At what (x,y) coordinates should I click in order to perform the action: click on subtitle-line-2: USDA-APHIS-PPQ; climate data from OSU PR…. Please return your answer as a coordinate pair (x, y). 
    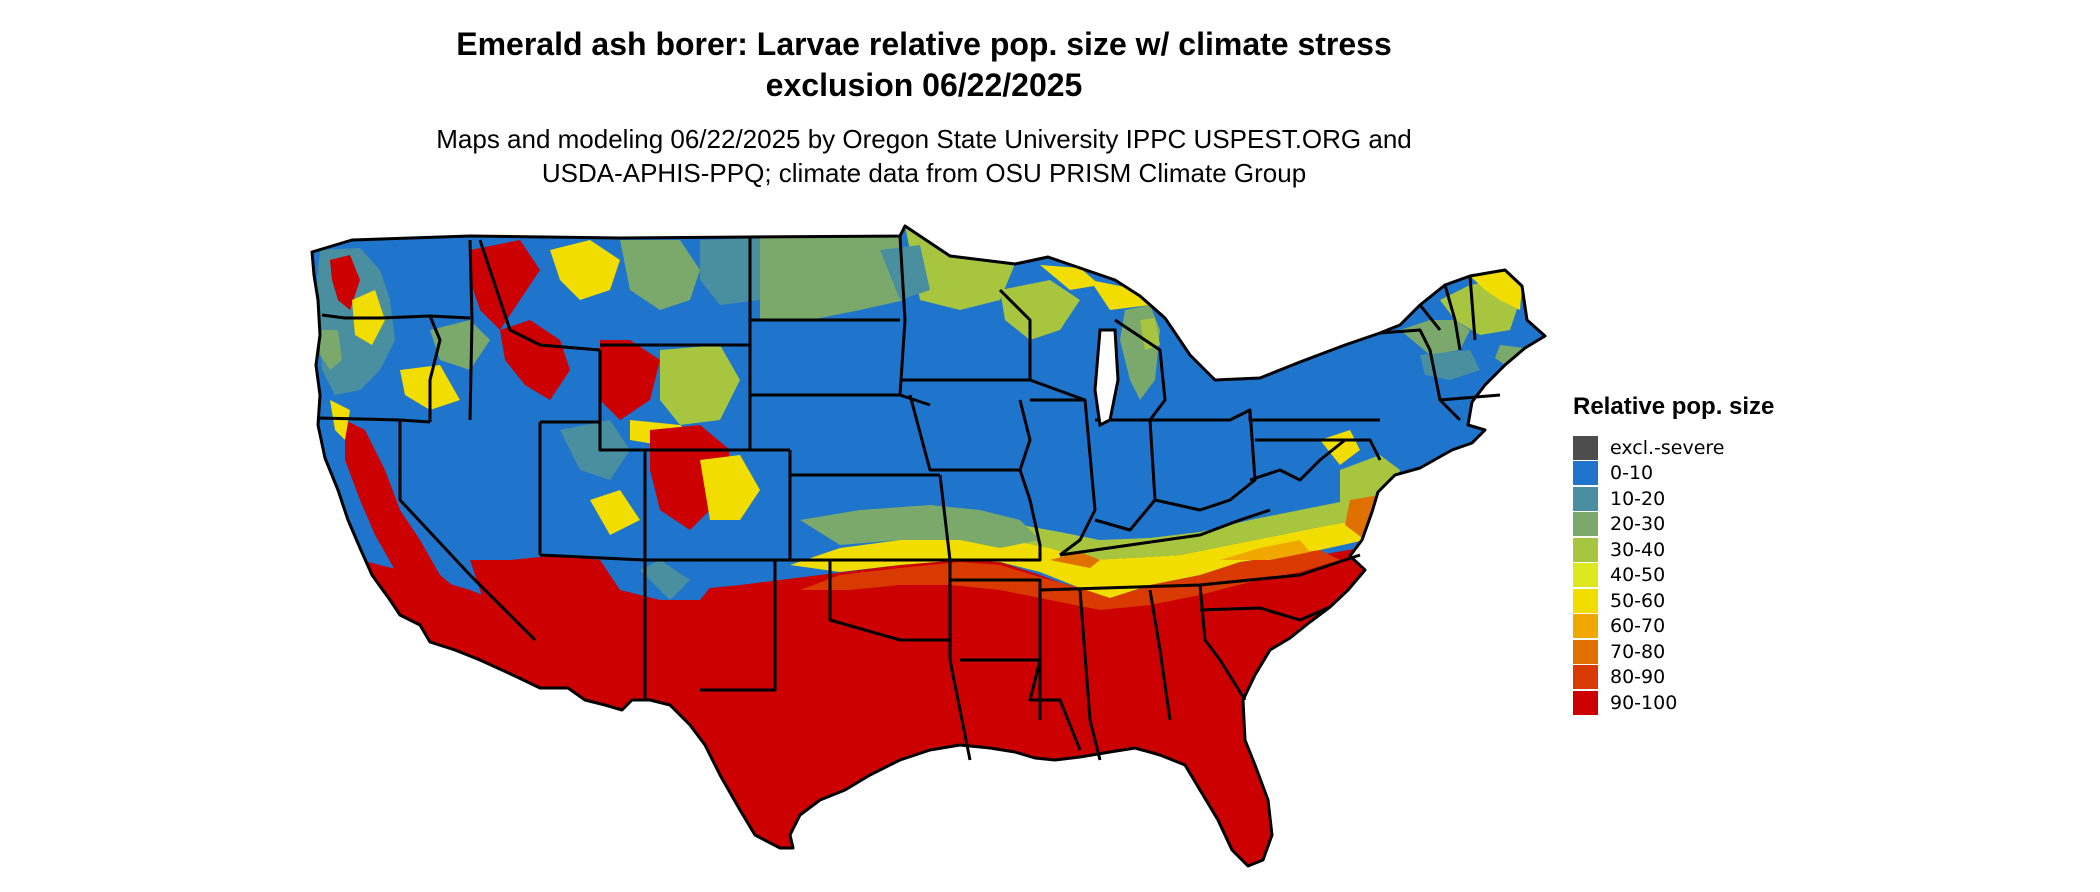
    Looking at the image, I should click on (924, 173).